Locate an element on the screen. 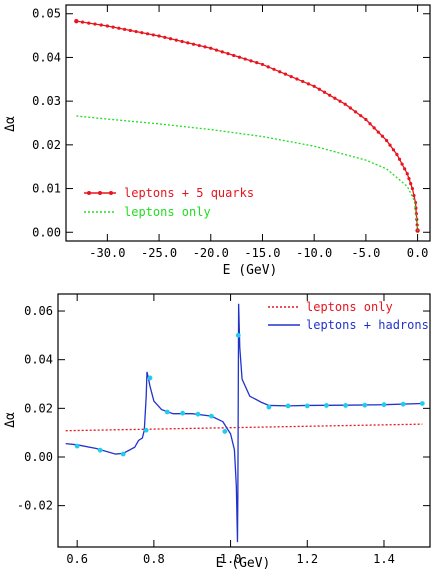 The height and width of the screenshot is (573, 431). top-legend-marker-0b is located at coordinates (100, 193).